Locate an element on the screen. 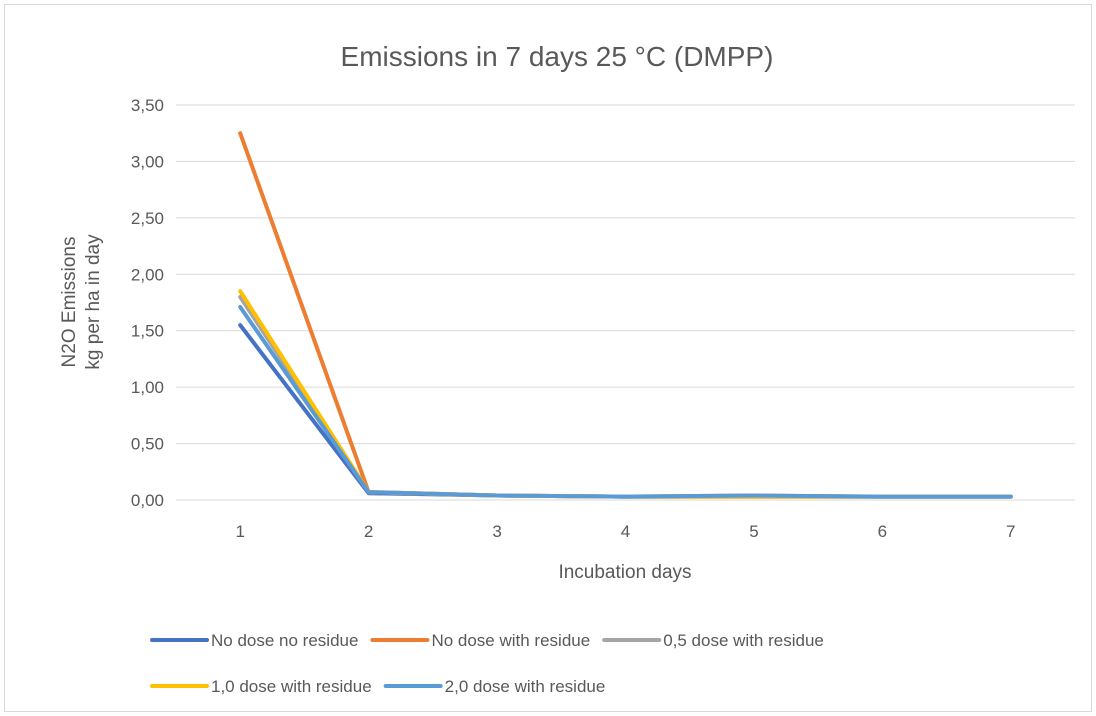 Image resolution: width=1096 pixels, height=716 pixels. y-tick-label: 3,00 is located at coordinates (147, 161).